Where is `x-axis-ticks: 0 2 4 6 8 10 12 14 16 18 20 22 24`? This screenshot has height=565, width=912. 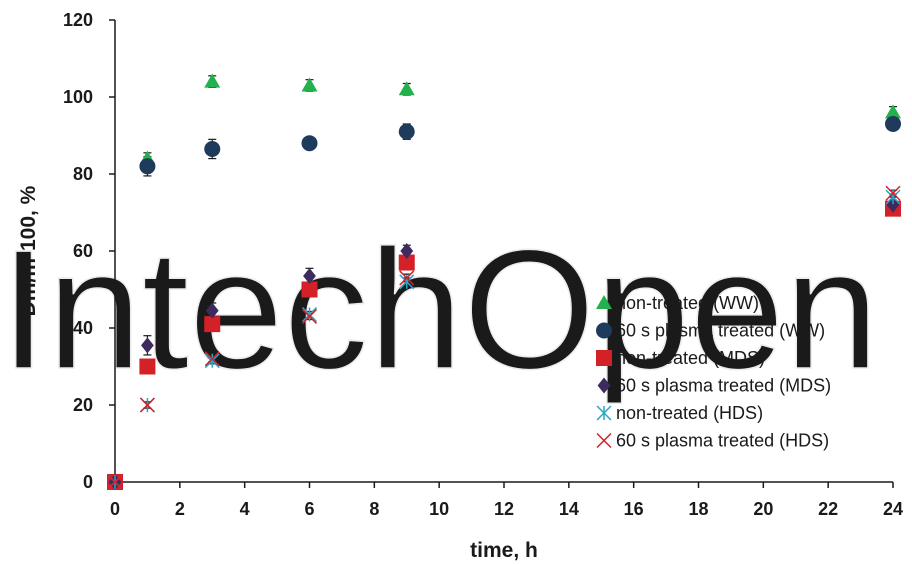
x-axis-ticks: 0 2 4 6 8 10 12 14 16 18 20 22 24 is located at coordinates (506, 500).